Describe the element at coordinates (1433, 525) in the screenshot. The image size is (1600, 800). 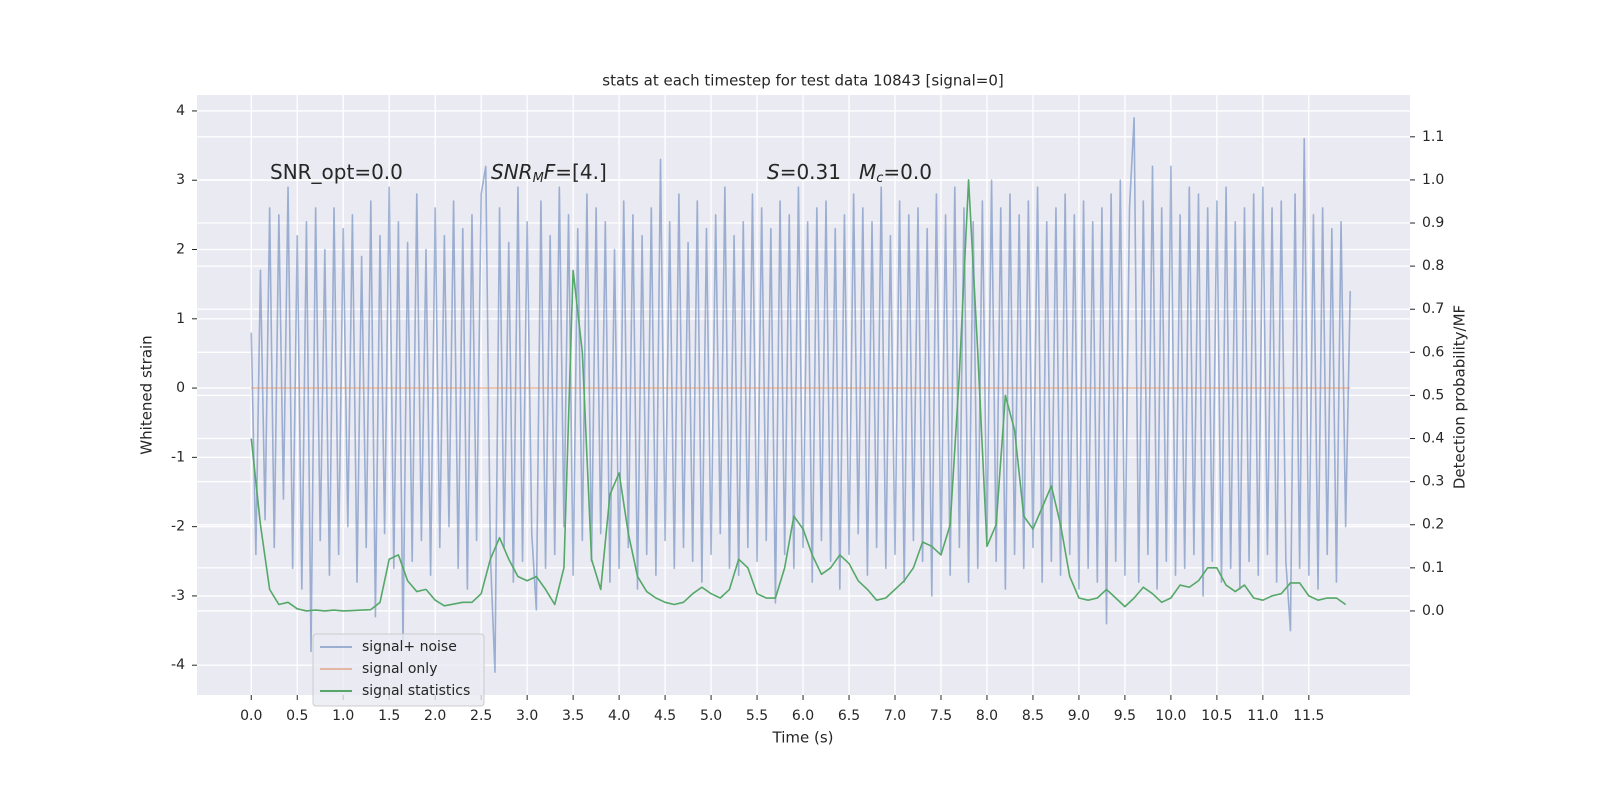
I see `y2-tick-label: 0.2` at that location.